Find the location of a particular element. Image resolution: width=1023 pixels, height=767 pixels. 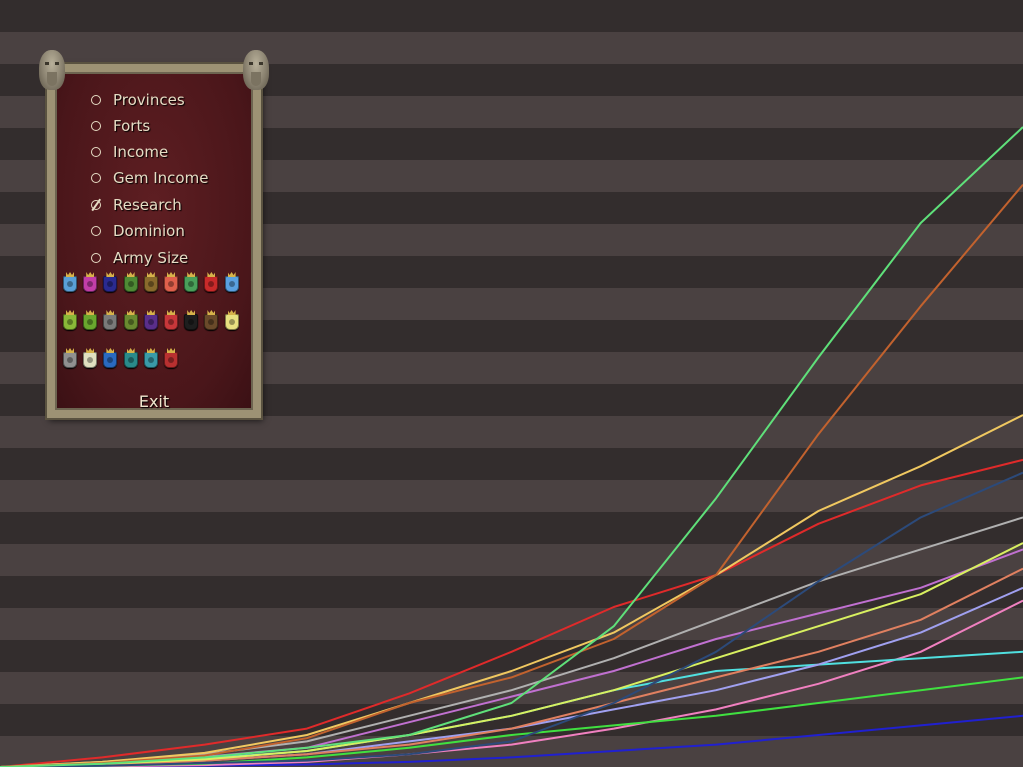

menu-item-army-size: Army Size is located at coordinates (139, 258).